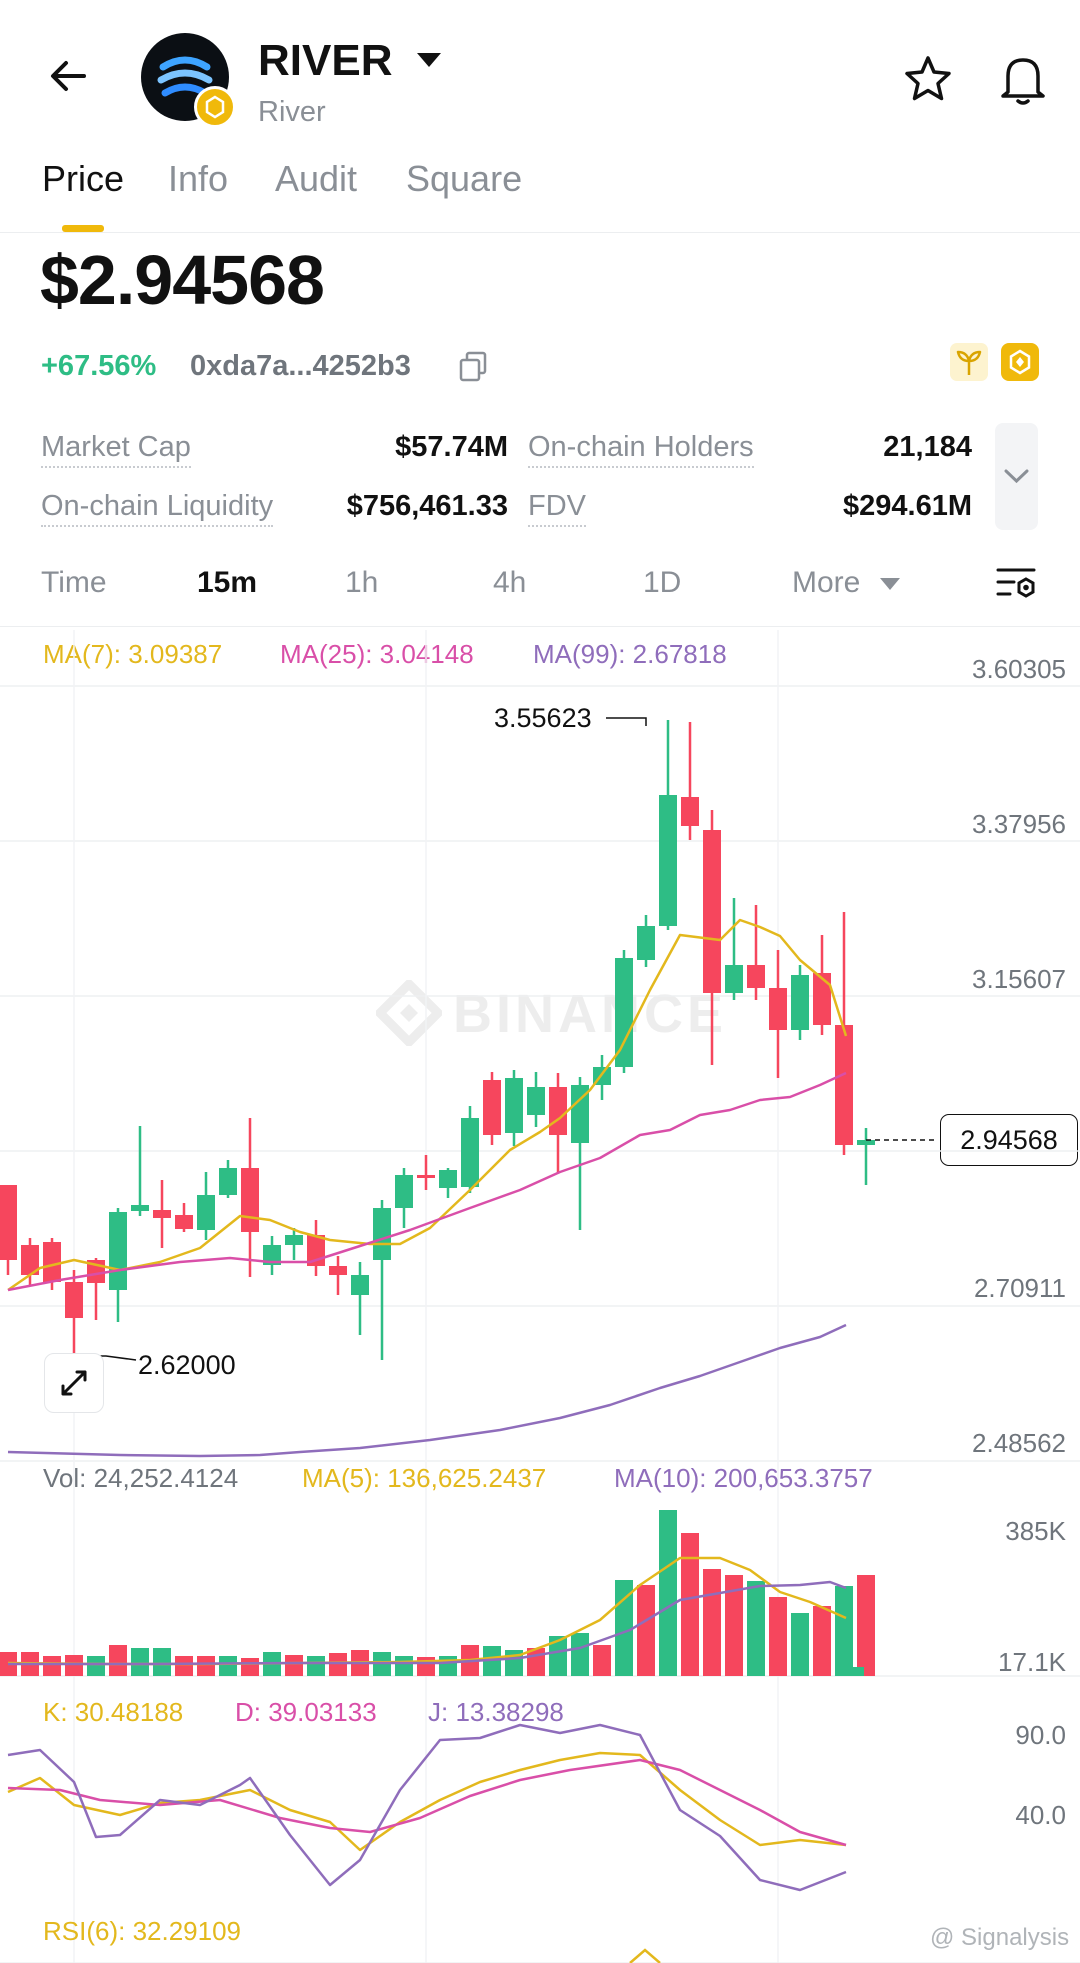 This screenshot has width=1080, height=1963. Describe the element at coordinates (424, 1478) in the screenshot. I see `volume-ma5-legend: MA(5): 136,625.2437` at that location.